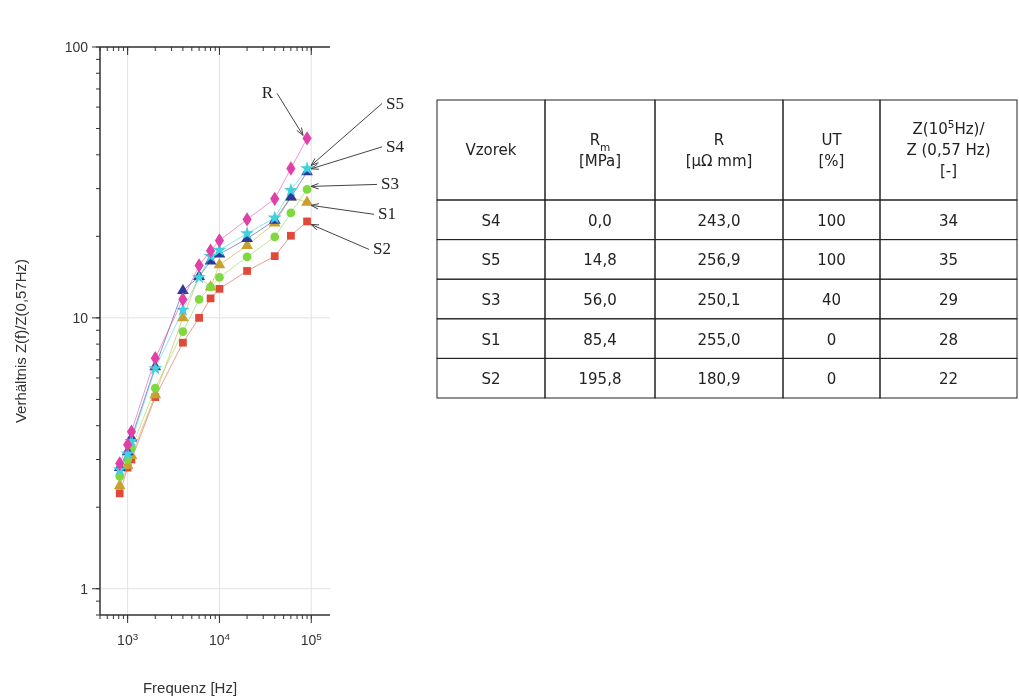  I want to click on text: 195,8, so click(600, 379).